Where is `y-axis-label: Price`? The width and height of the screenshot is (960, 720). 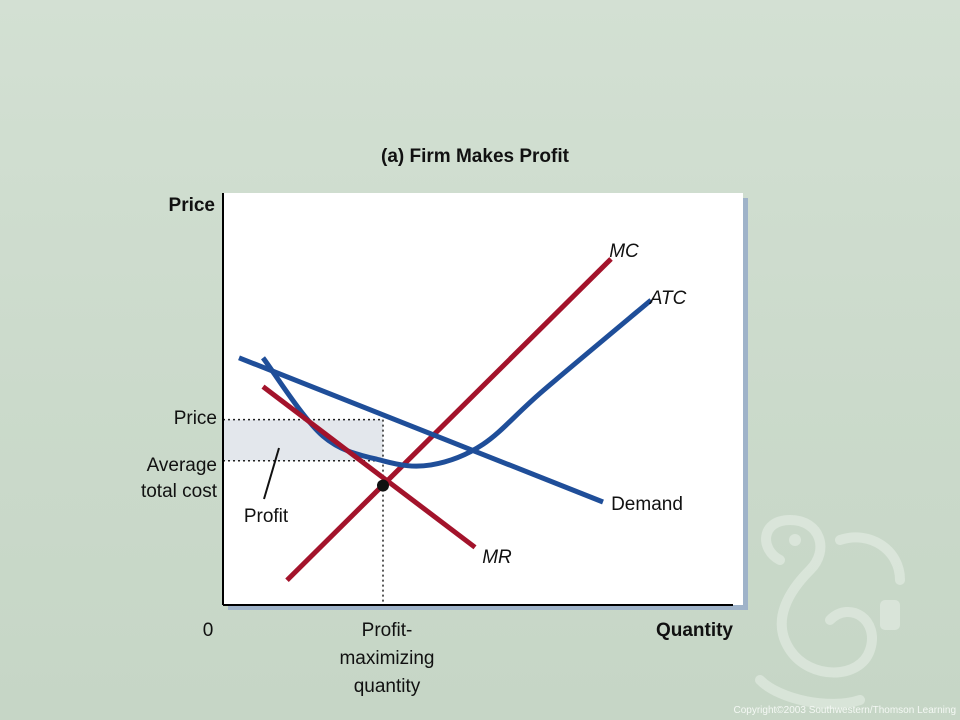
y-axis-label: Price is located at coordinates (192, 205).